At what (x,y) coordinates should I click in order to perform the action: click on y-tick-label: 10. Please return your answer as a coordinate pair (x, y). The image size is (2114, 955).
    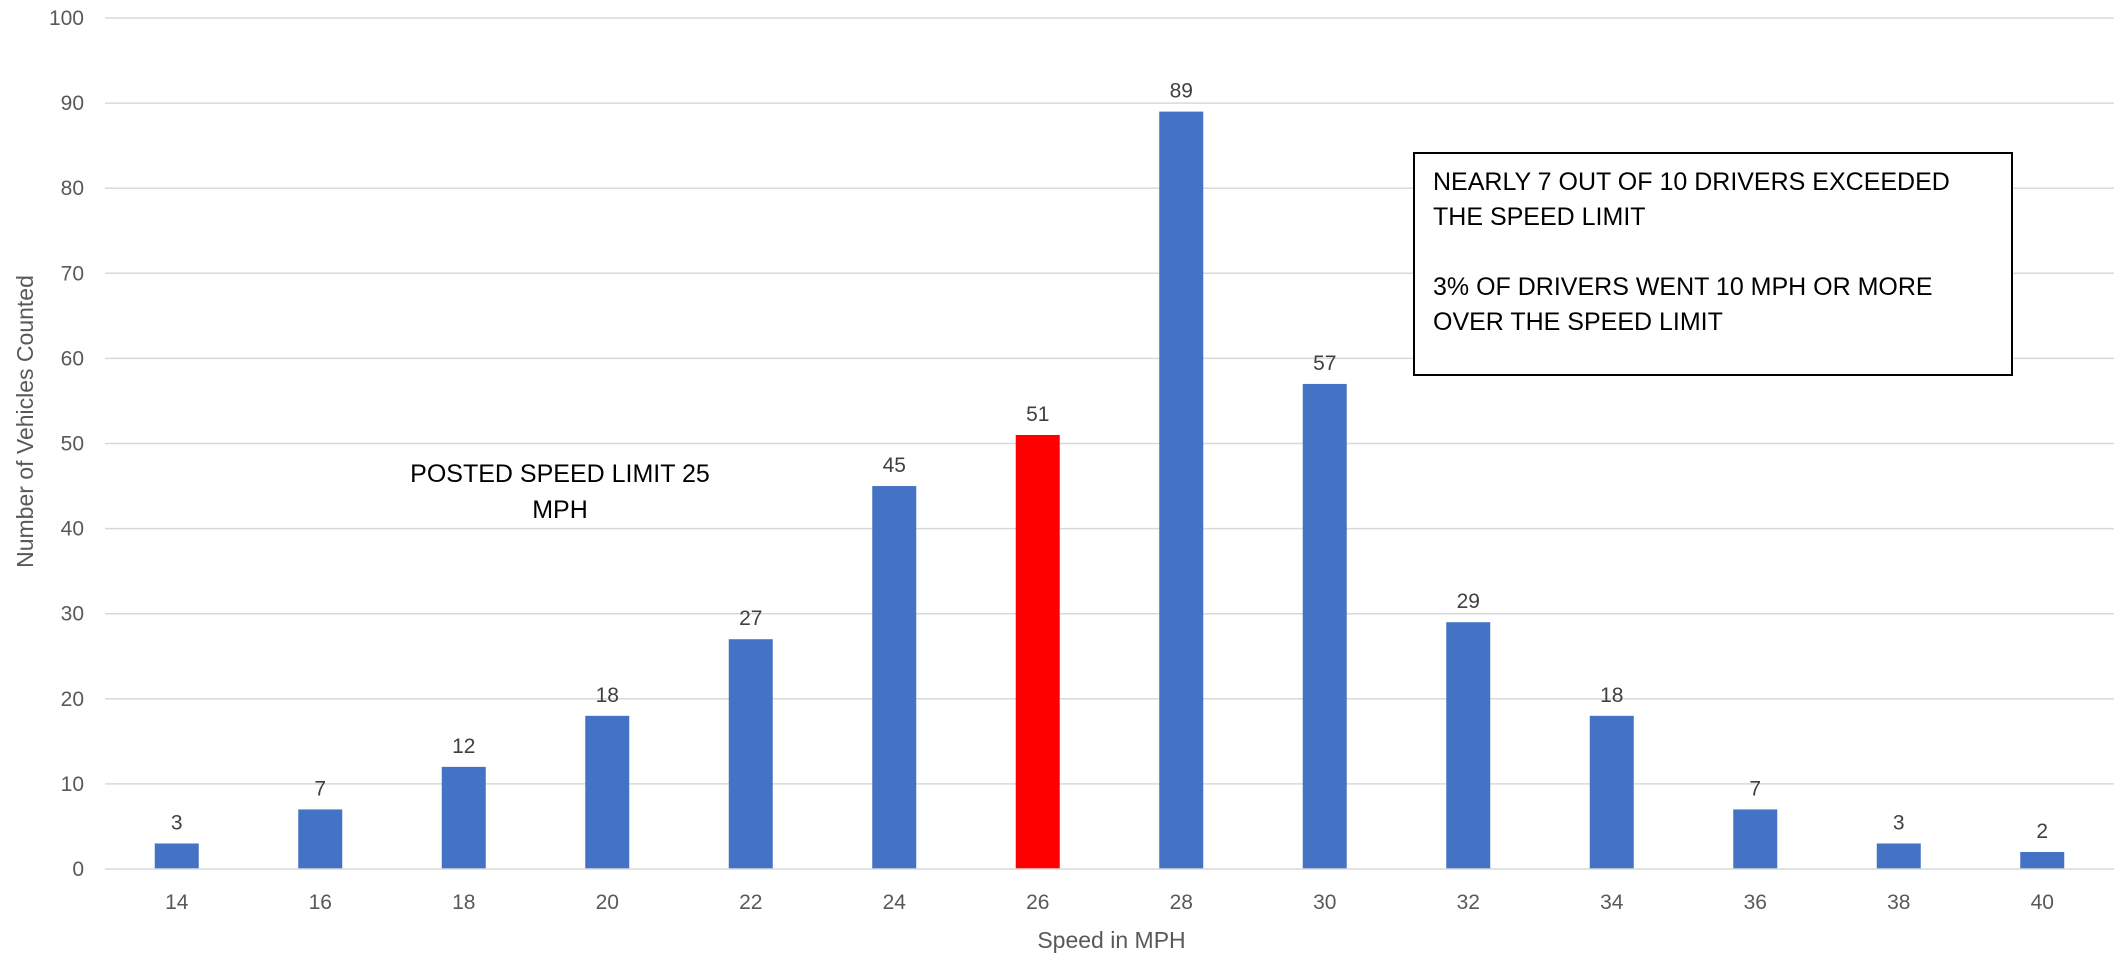
    Looking at the image, I should click on (72, 784).